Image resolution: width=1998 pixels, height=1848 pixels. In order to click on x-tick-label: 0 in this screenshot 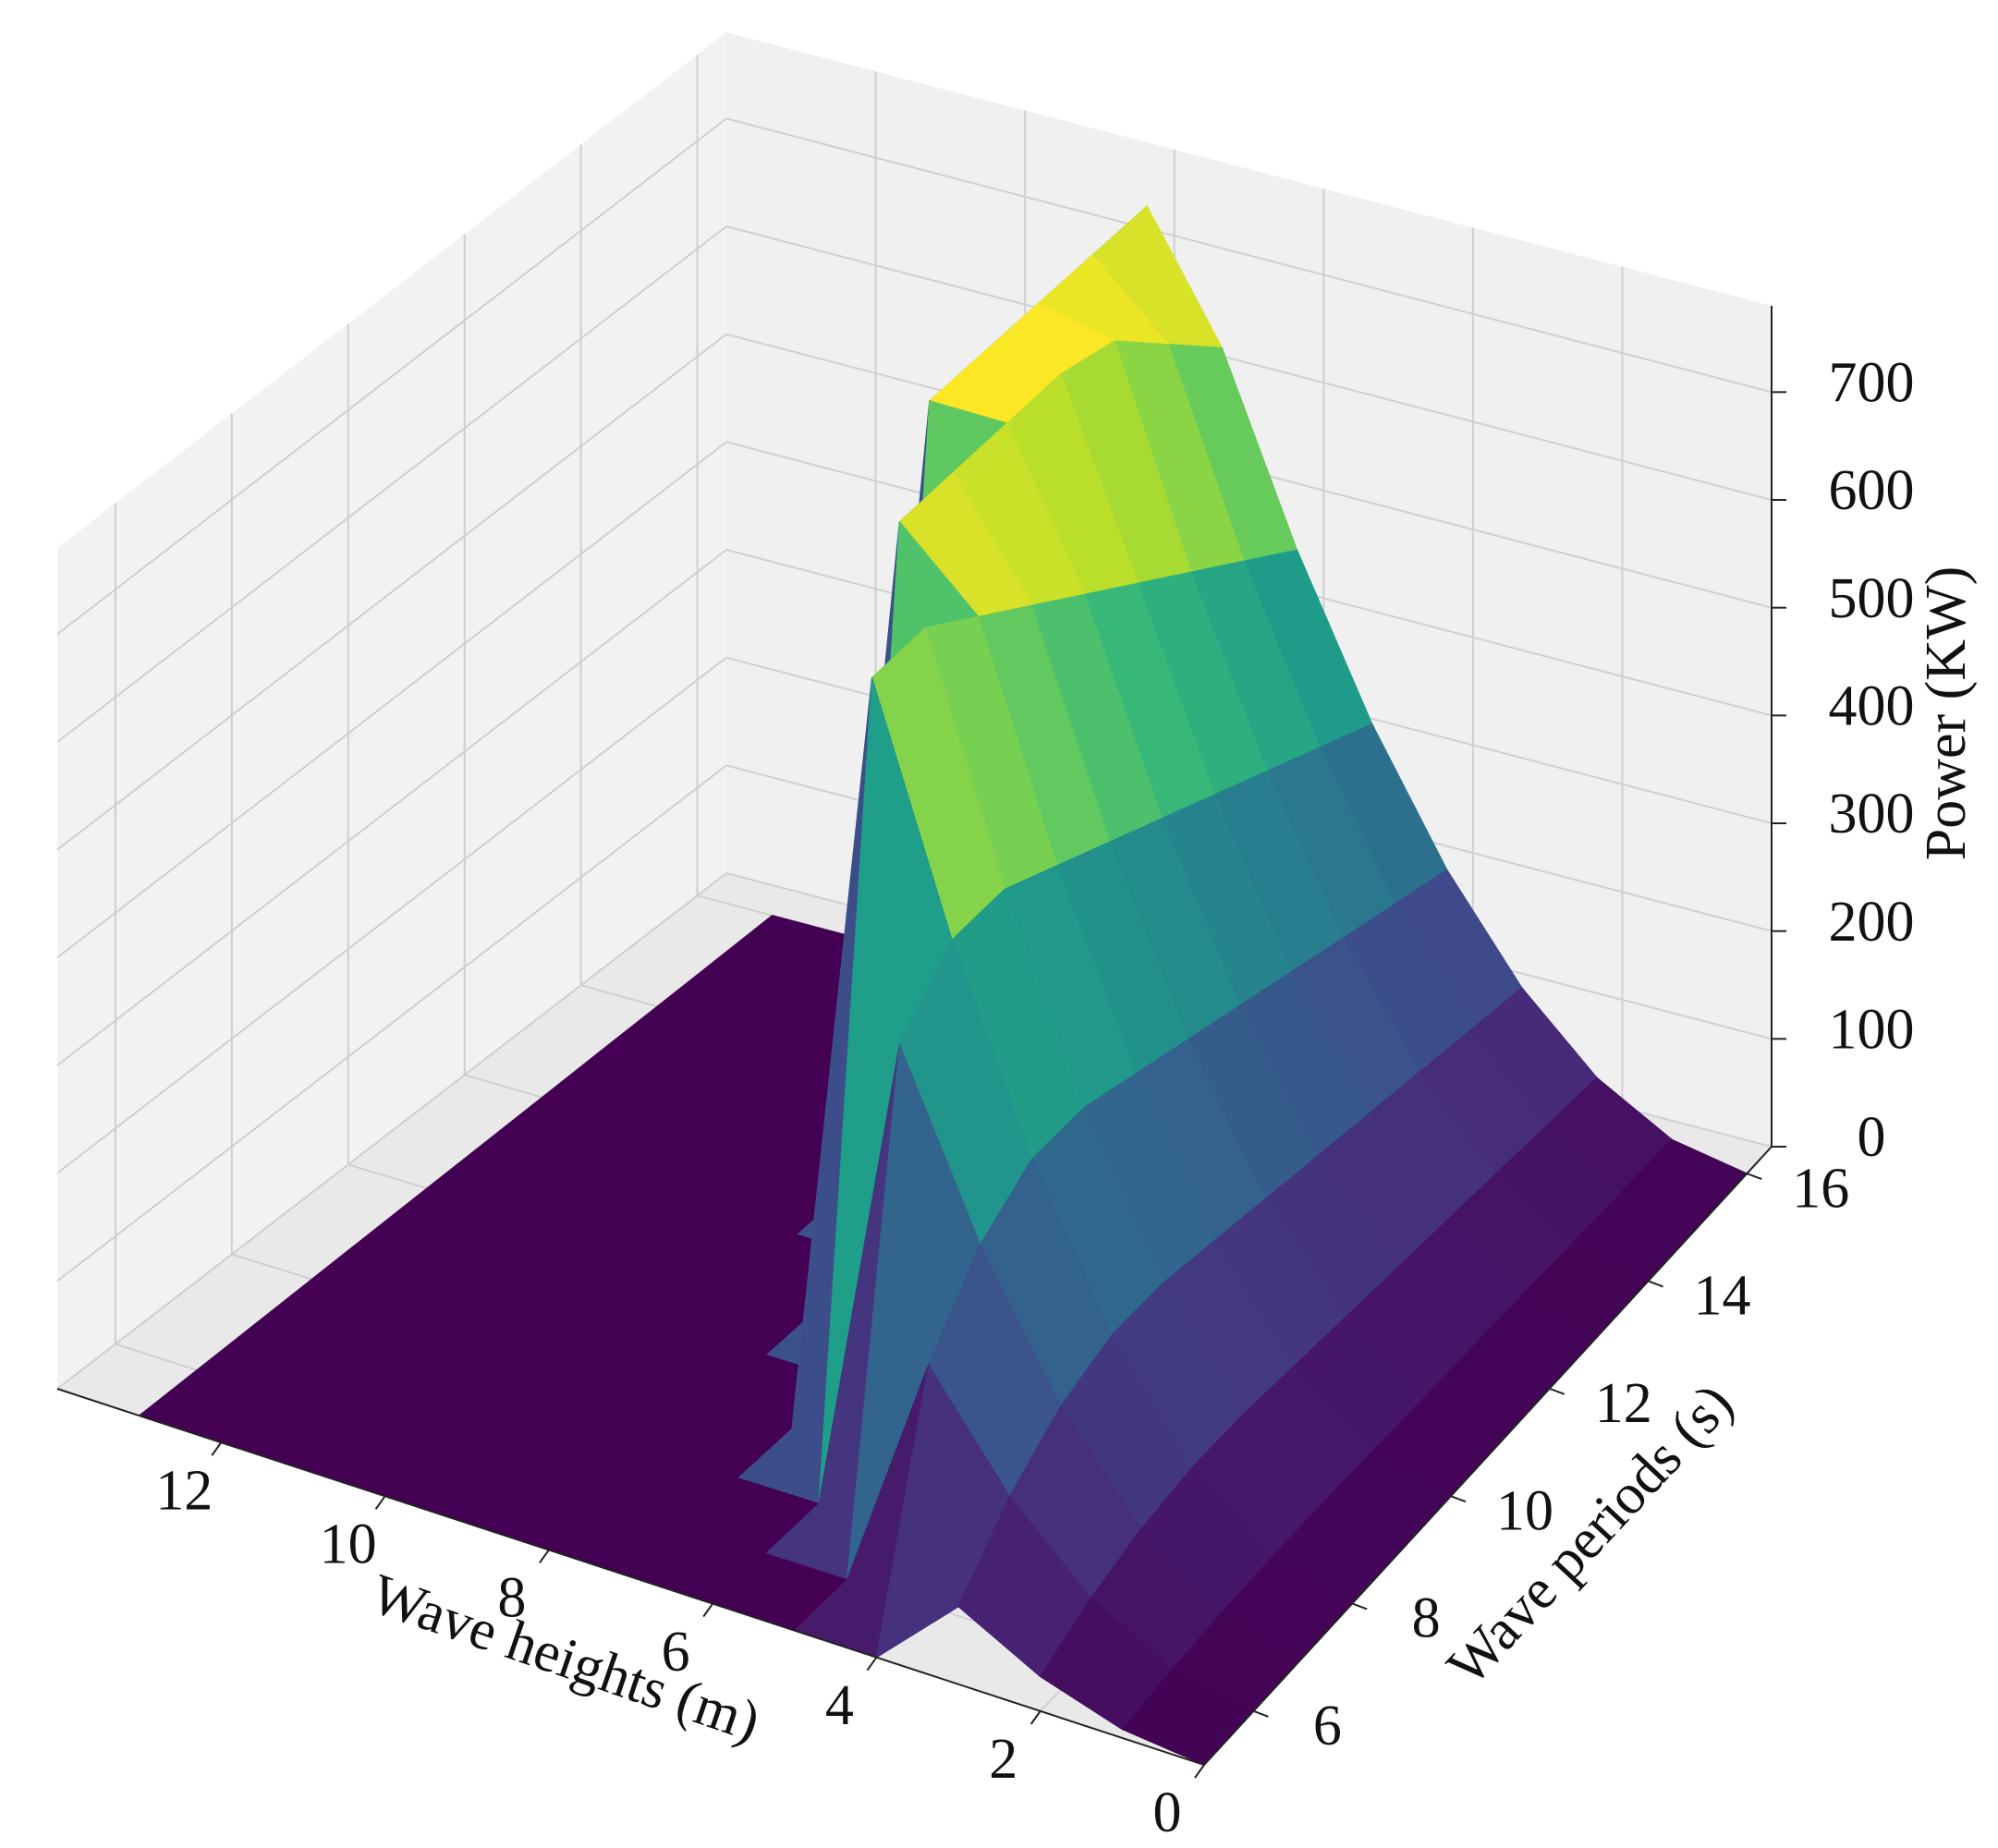, I will do `click(1167, 1812)`.